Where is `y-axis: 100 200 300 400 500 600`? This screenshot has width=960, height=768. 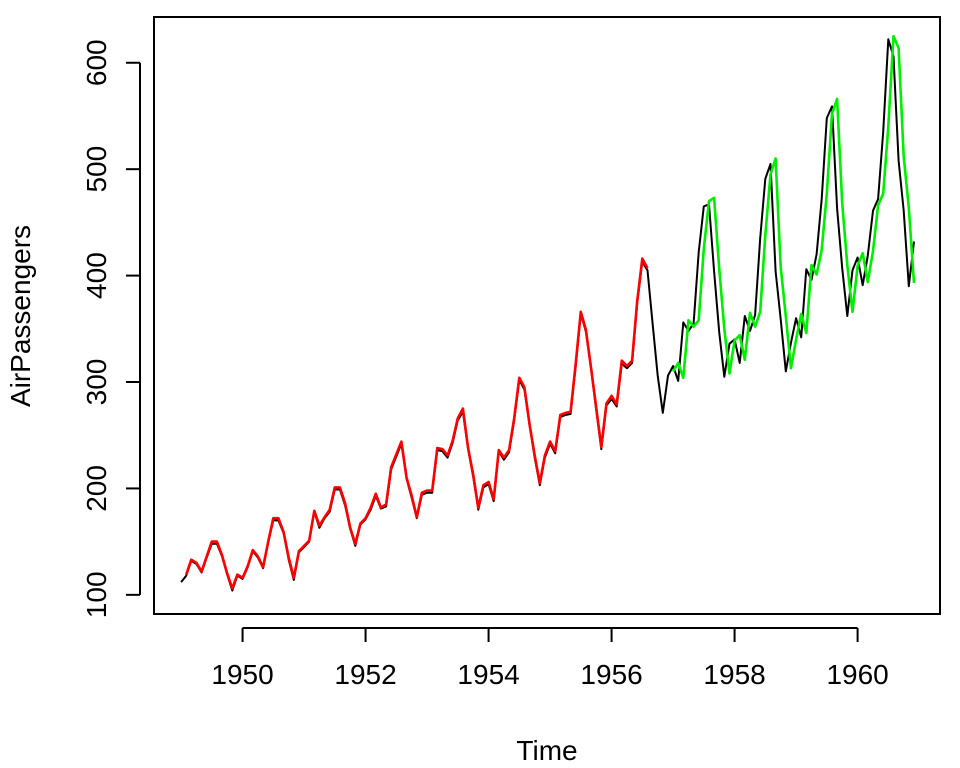
y-axis: 100 200 300 400 500 600 is located at coordinates (111, 328).